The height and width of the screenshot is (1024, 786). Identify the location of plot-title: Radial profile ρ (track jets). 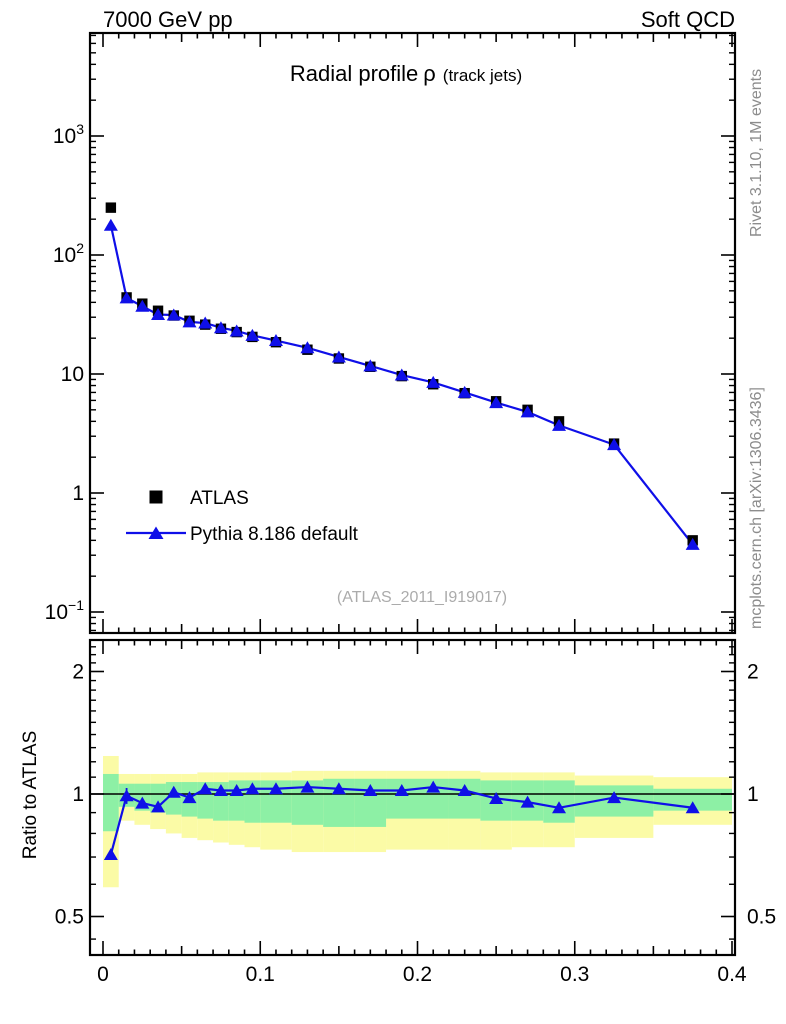
(406, 73).